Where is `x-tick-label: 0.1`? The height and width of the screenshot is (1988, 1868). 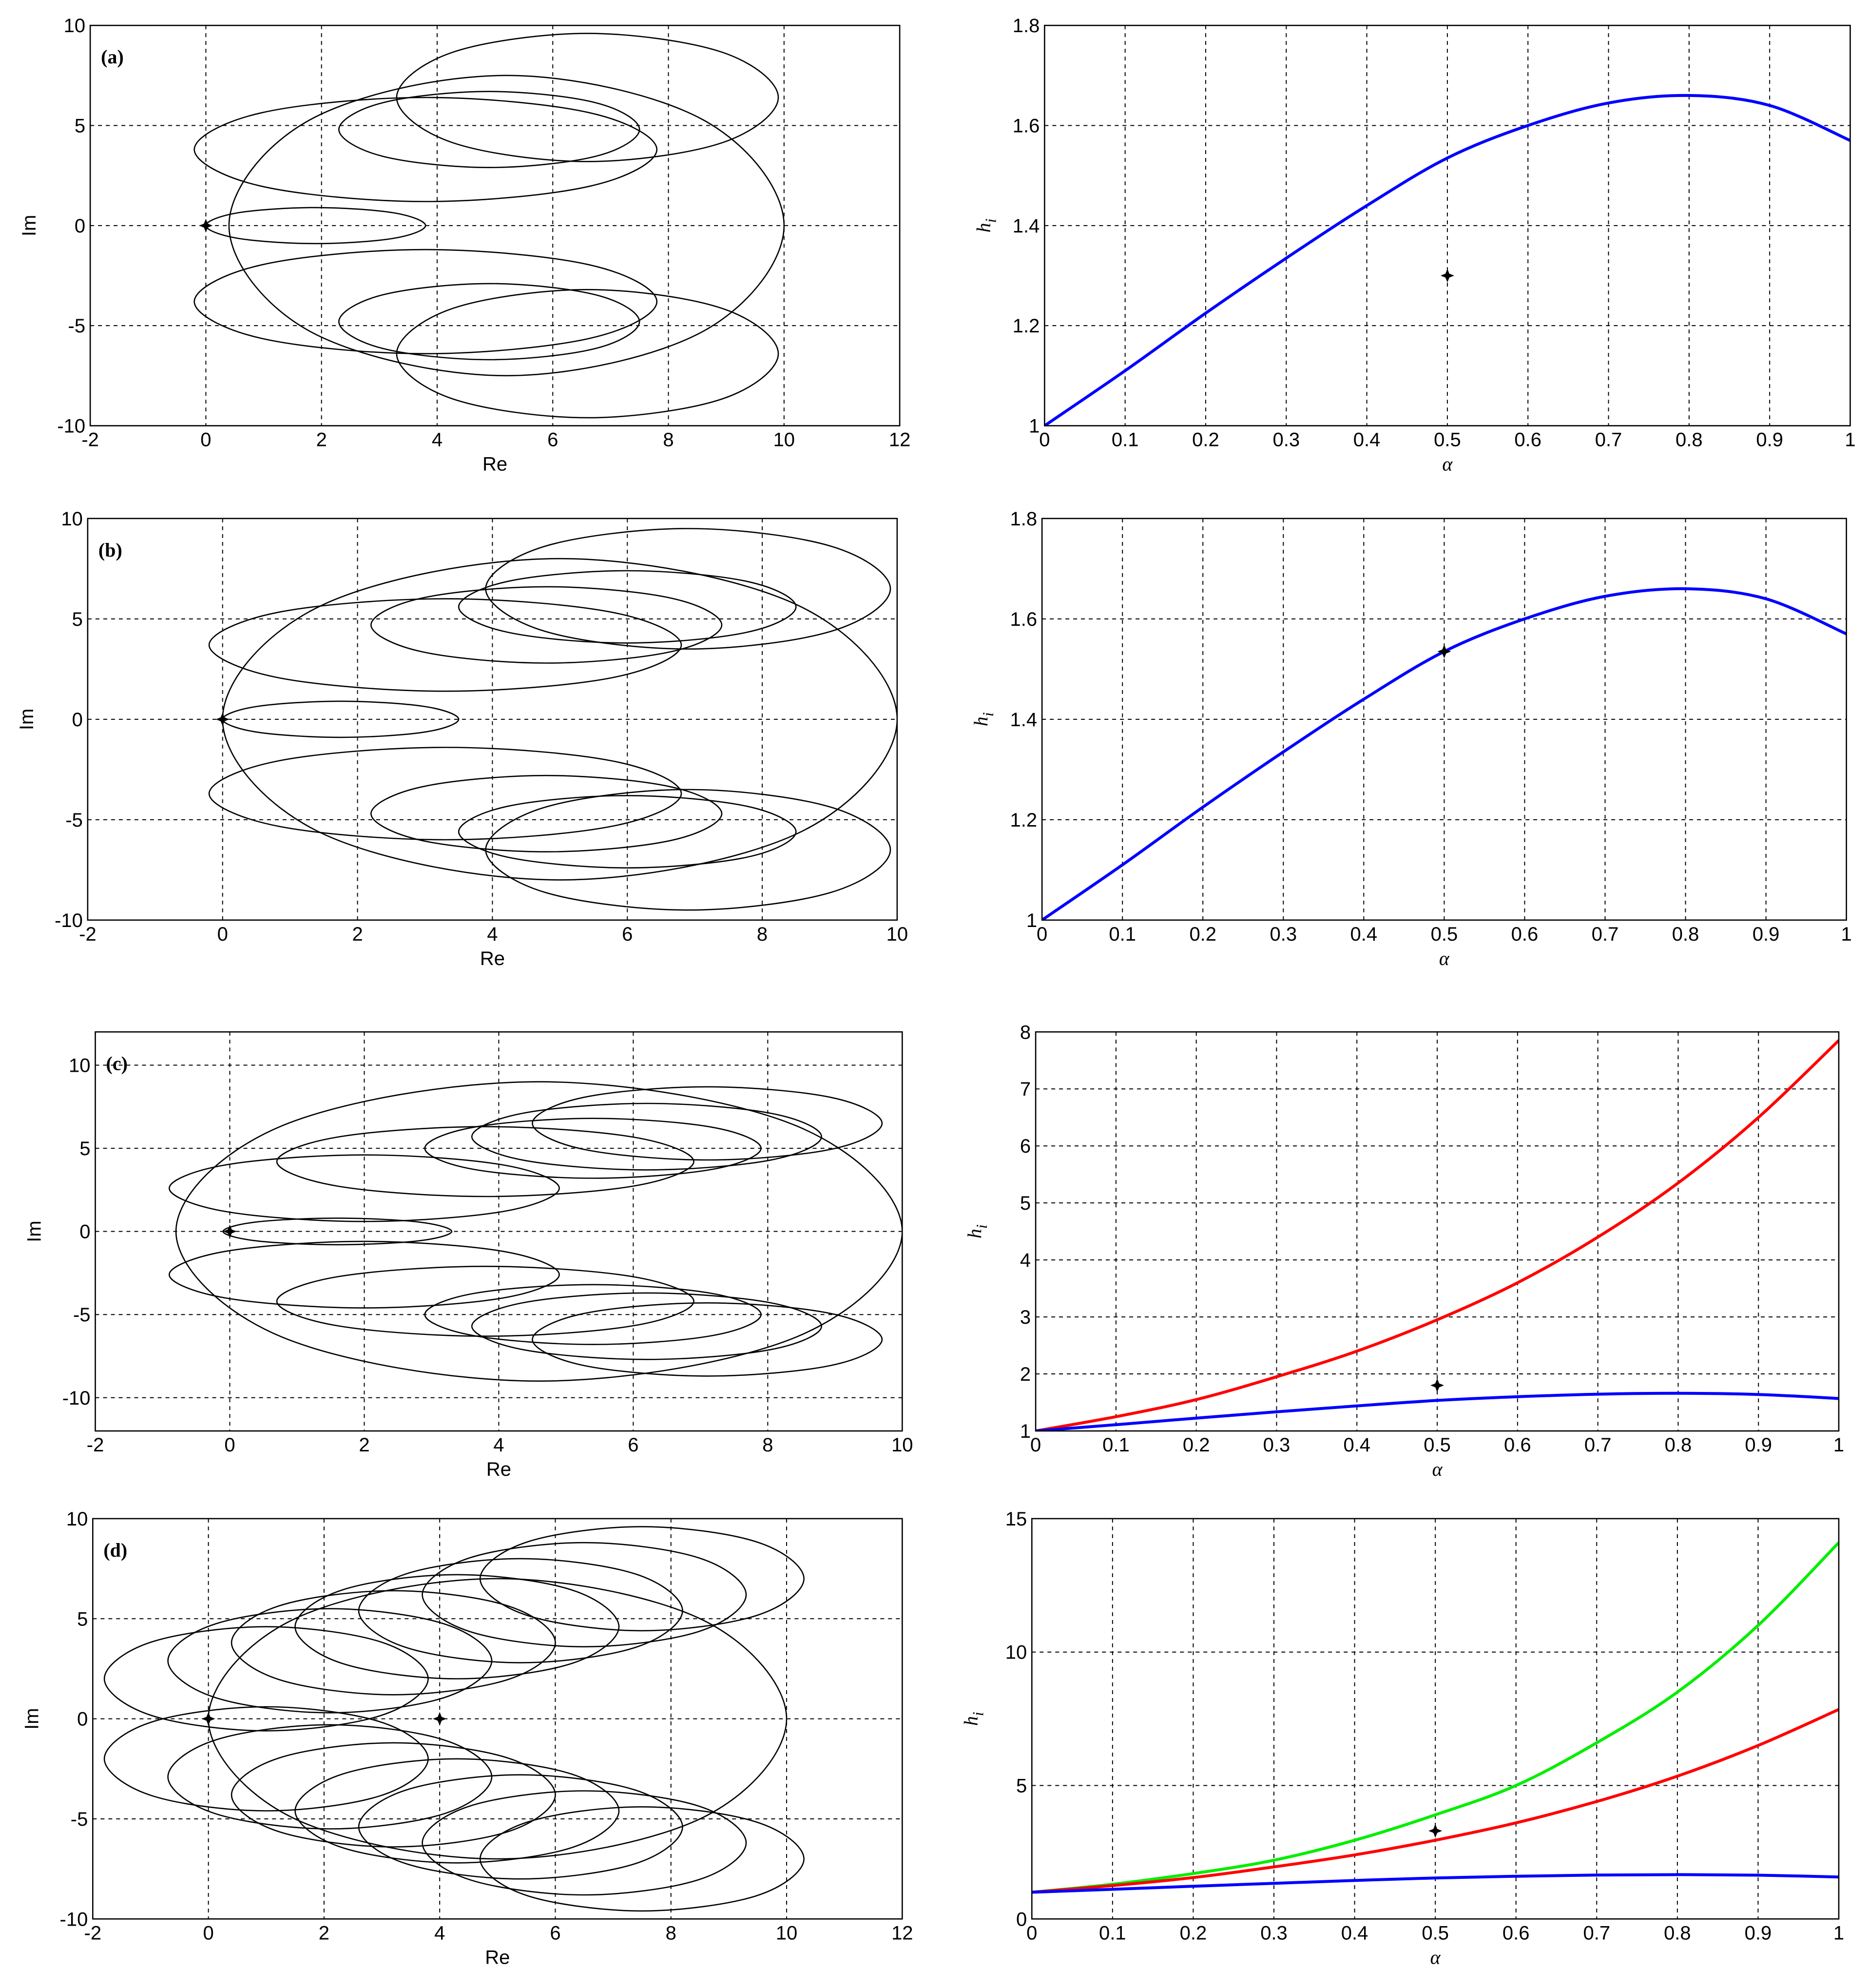
x-tick-label: 0.1 is located at coordinates (1126, 440).